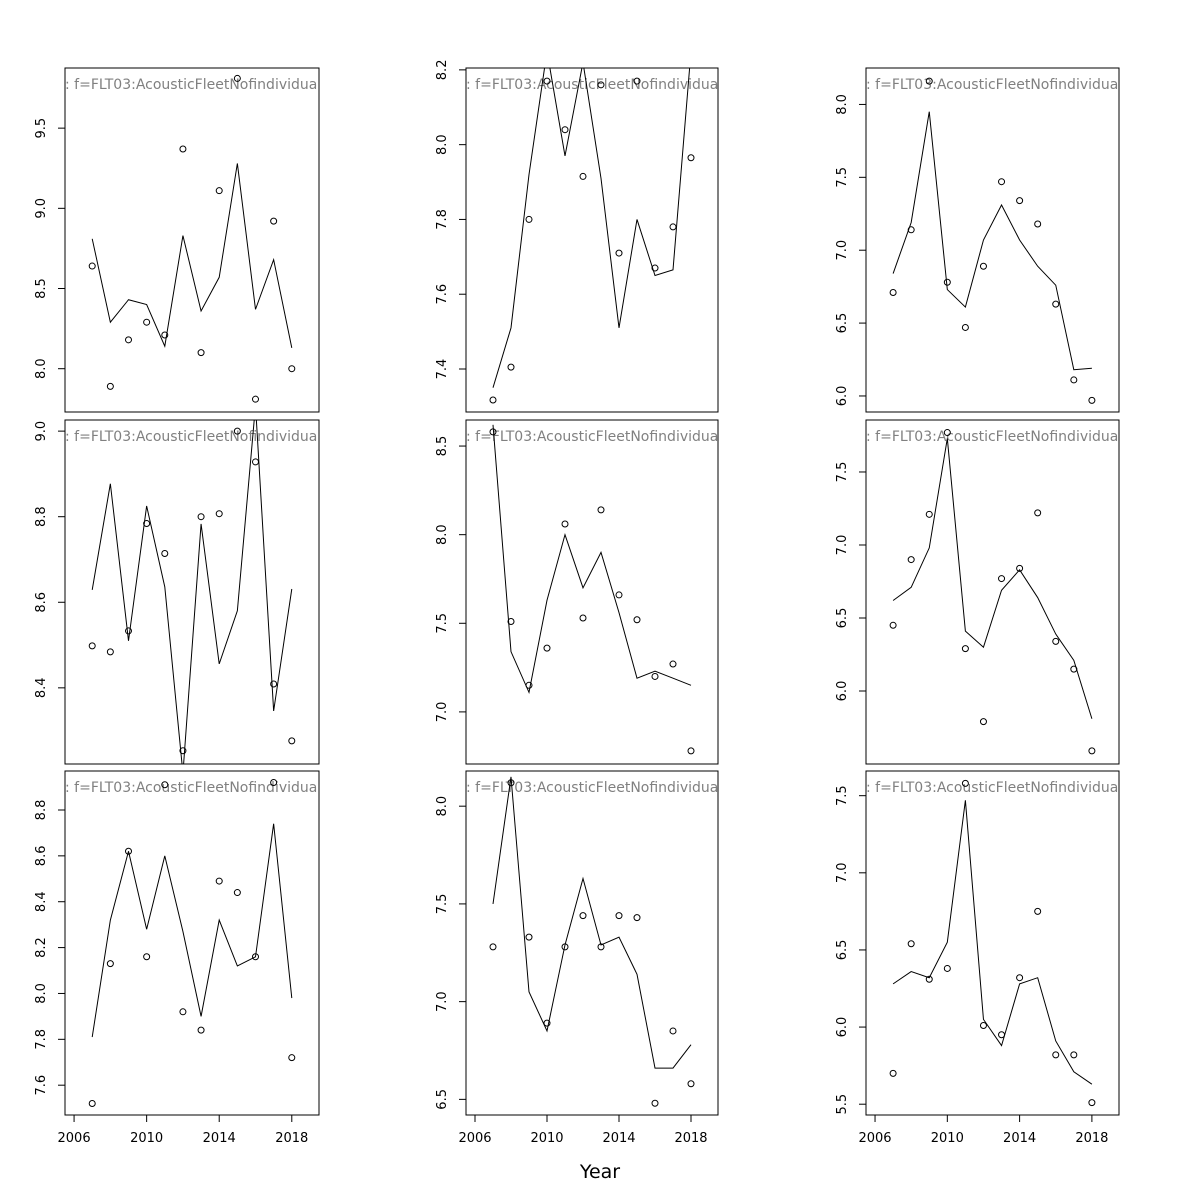 Image resolution: width=1200 pixels, height=1200 pixels. What do you see at coordinates (41, 128) in the screenshot?
I see `y-tick-label: 9.5` at bounding box center [41, 128].